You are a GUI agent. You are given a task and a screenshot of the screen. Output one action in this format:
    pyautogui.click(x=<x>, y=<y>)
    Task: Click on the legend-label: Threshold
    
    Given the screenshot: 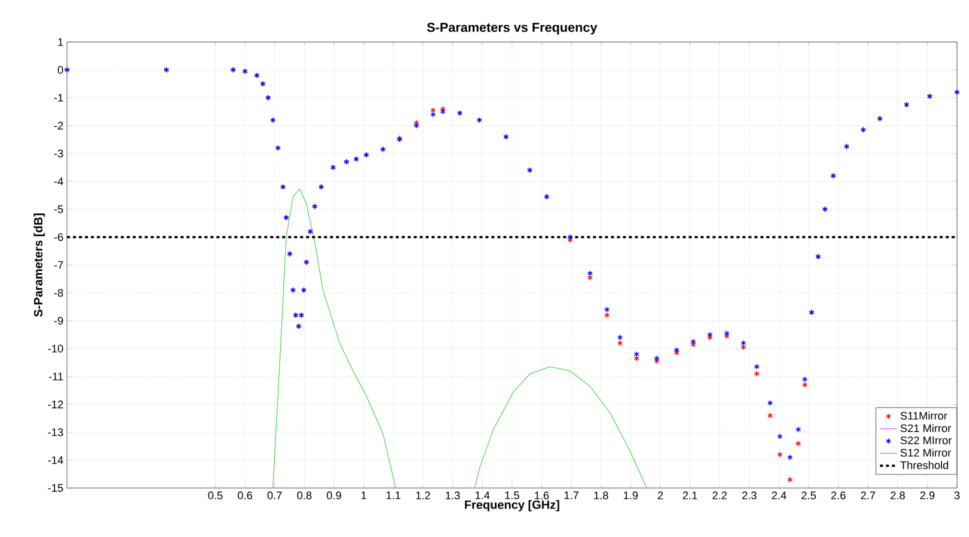 What is the action you would take?
    pyautogui.click(x=924, y=465)
    